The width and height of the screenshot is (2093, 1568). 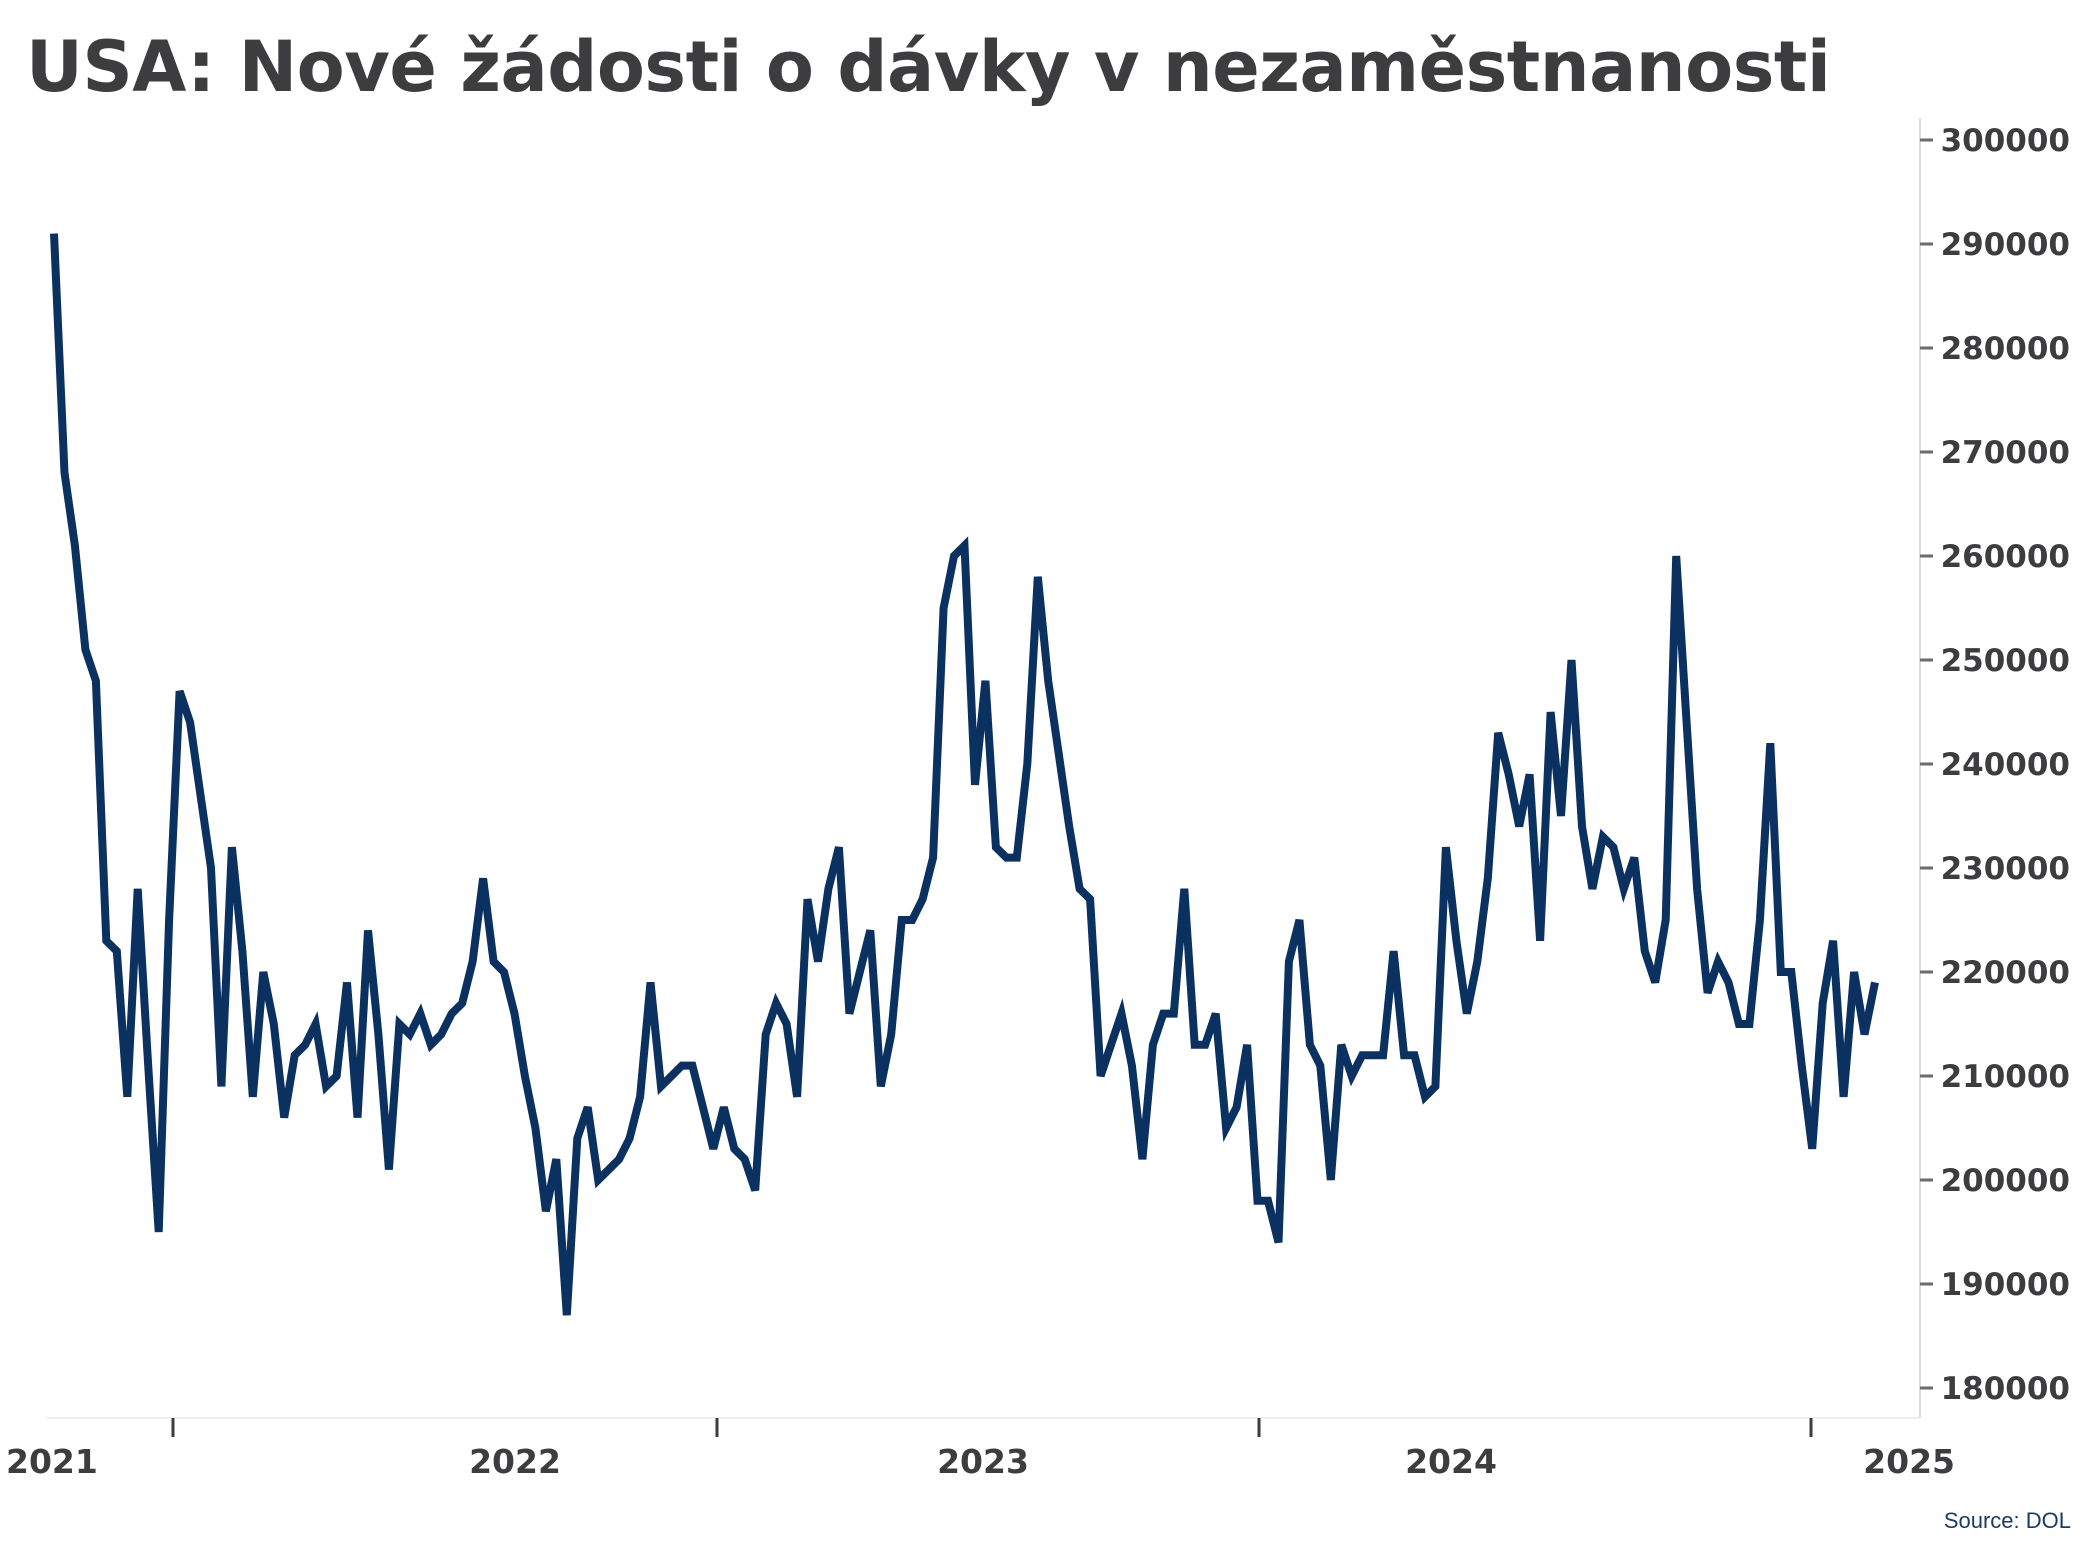 What do you see at coordinates (2005, 141) in the screenshot?
I see `y-tick-label: 300000` at bounding box center [2005, 141].